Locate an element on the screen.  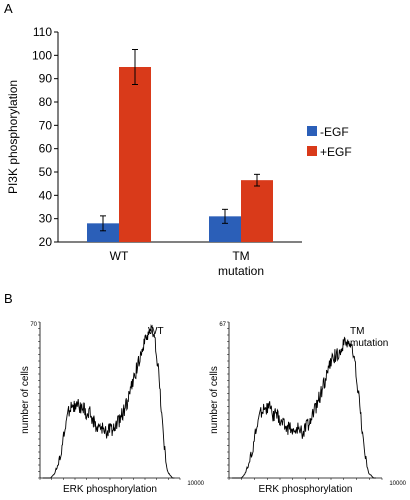
y-tick-label: 70 is located at coordinates (46, 125).